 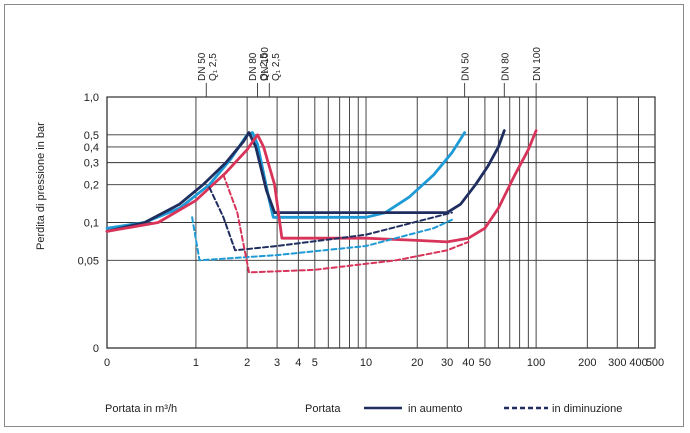 What do you see at coordinates (315, 363) in the screenshot?
I see `x-tick-label: 5` at bounding box center [315, 363].